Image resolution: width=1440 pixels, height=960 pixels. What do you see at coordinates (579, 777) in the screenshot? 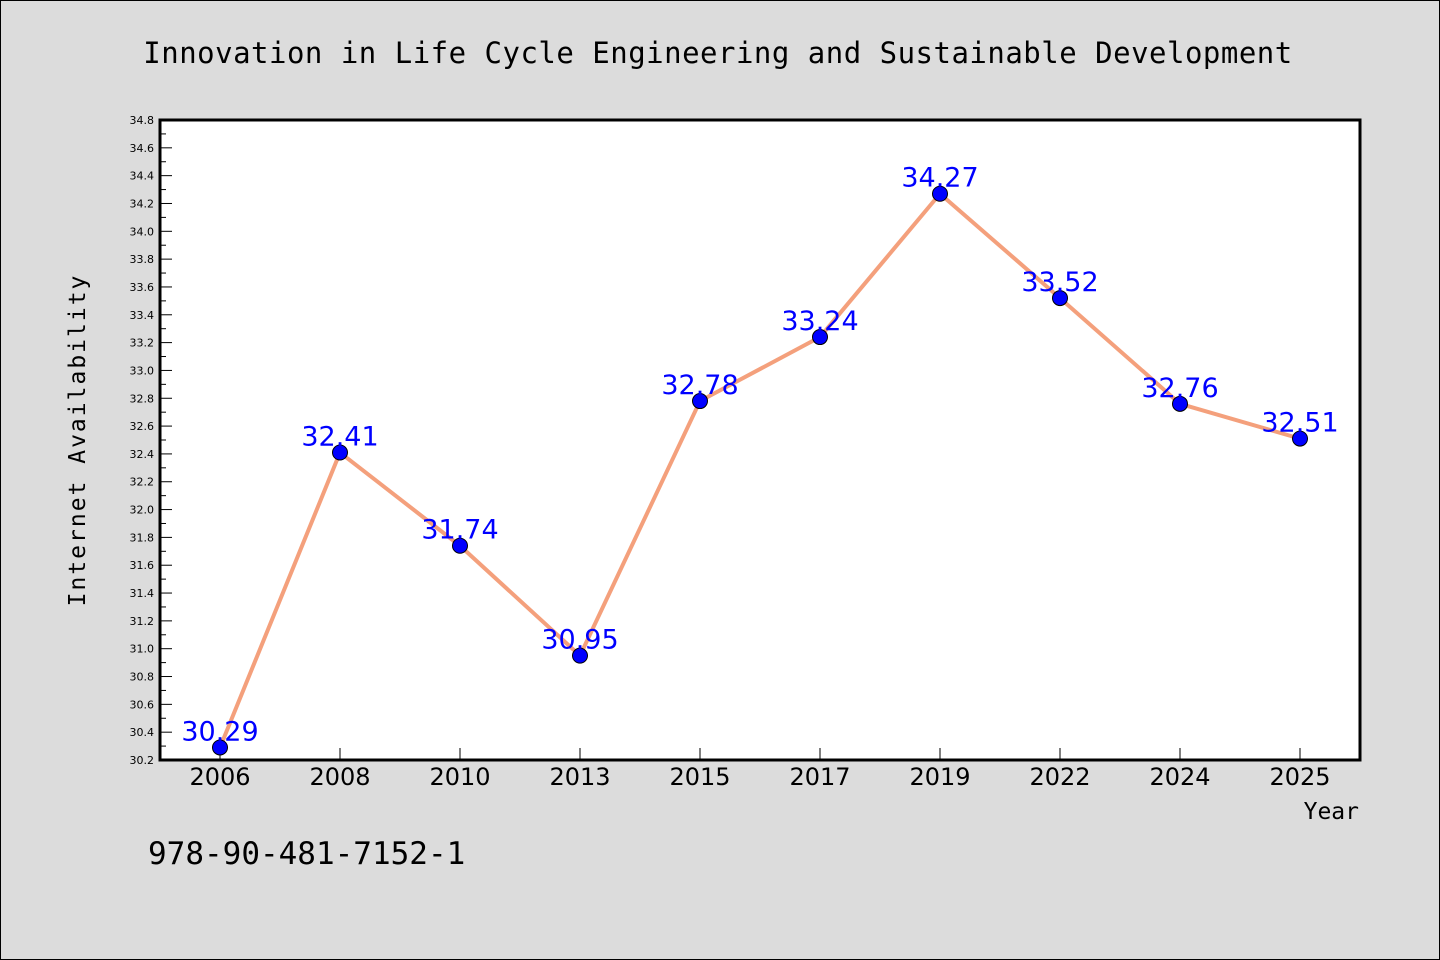
I see `x-tick-label: 2013` at bounding box center [579, 777].